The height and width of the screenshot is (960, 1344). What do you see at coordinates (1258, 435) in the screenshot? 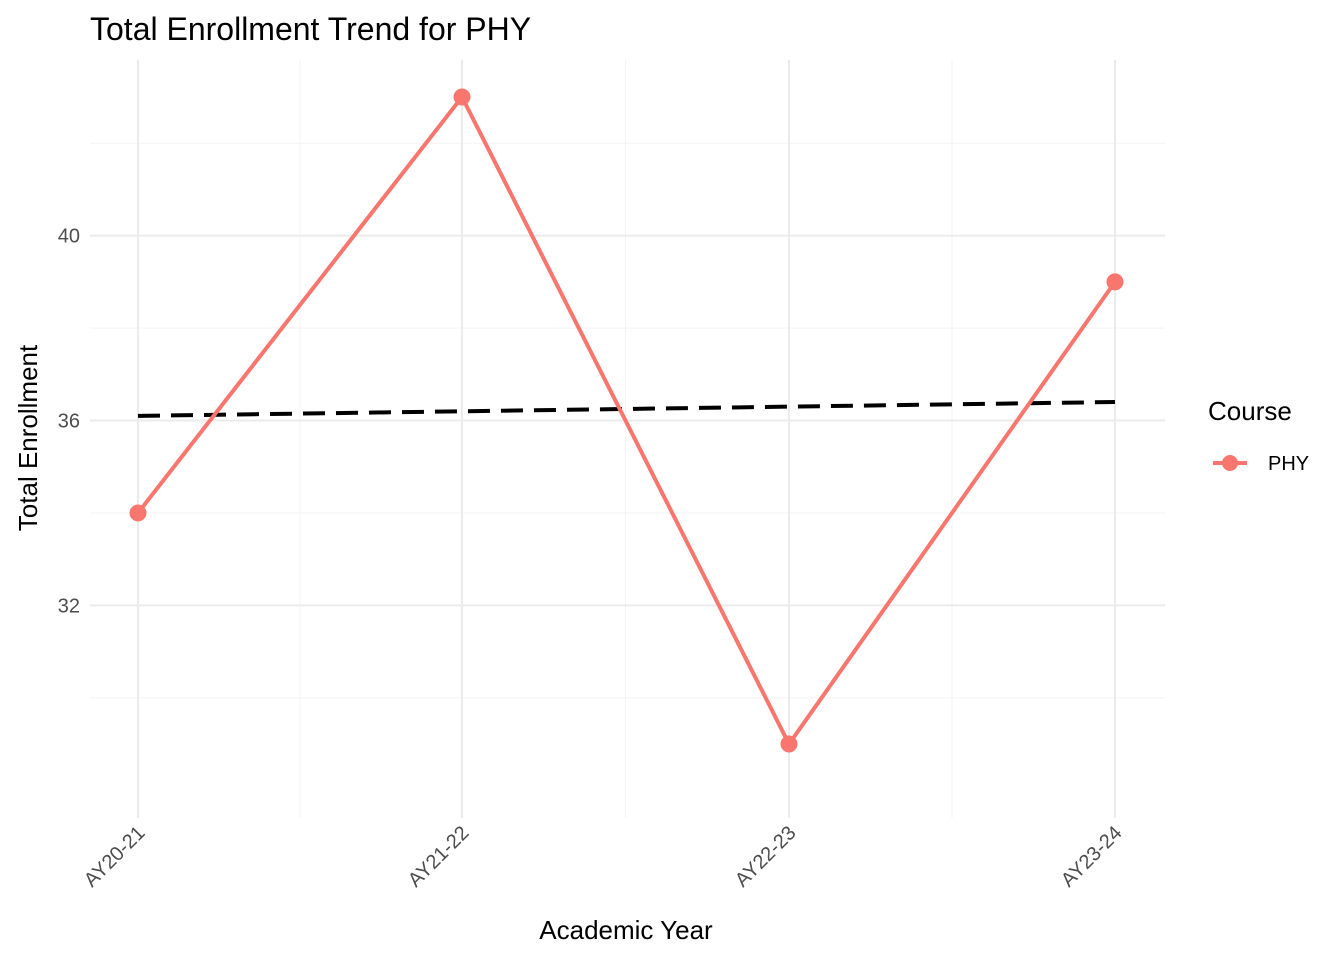
I see `legend: Course PHY` at bounding box center [1258, 435].